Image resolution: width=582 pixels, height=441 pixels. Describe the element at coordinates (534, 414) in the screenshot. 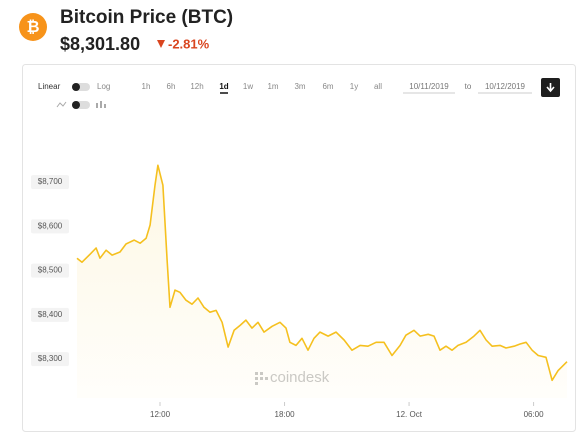

I see `x-tick-label: 06:00` at that location.